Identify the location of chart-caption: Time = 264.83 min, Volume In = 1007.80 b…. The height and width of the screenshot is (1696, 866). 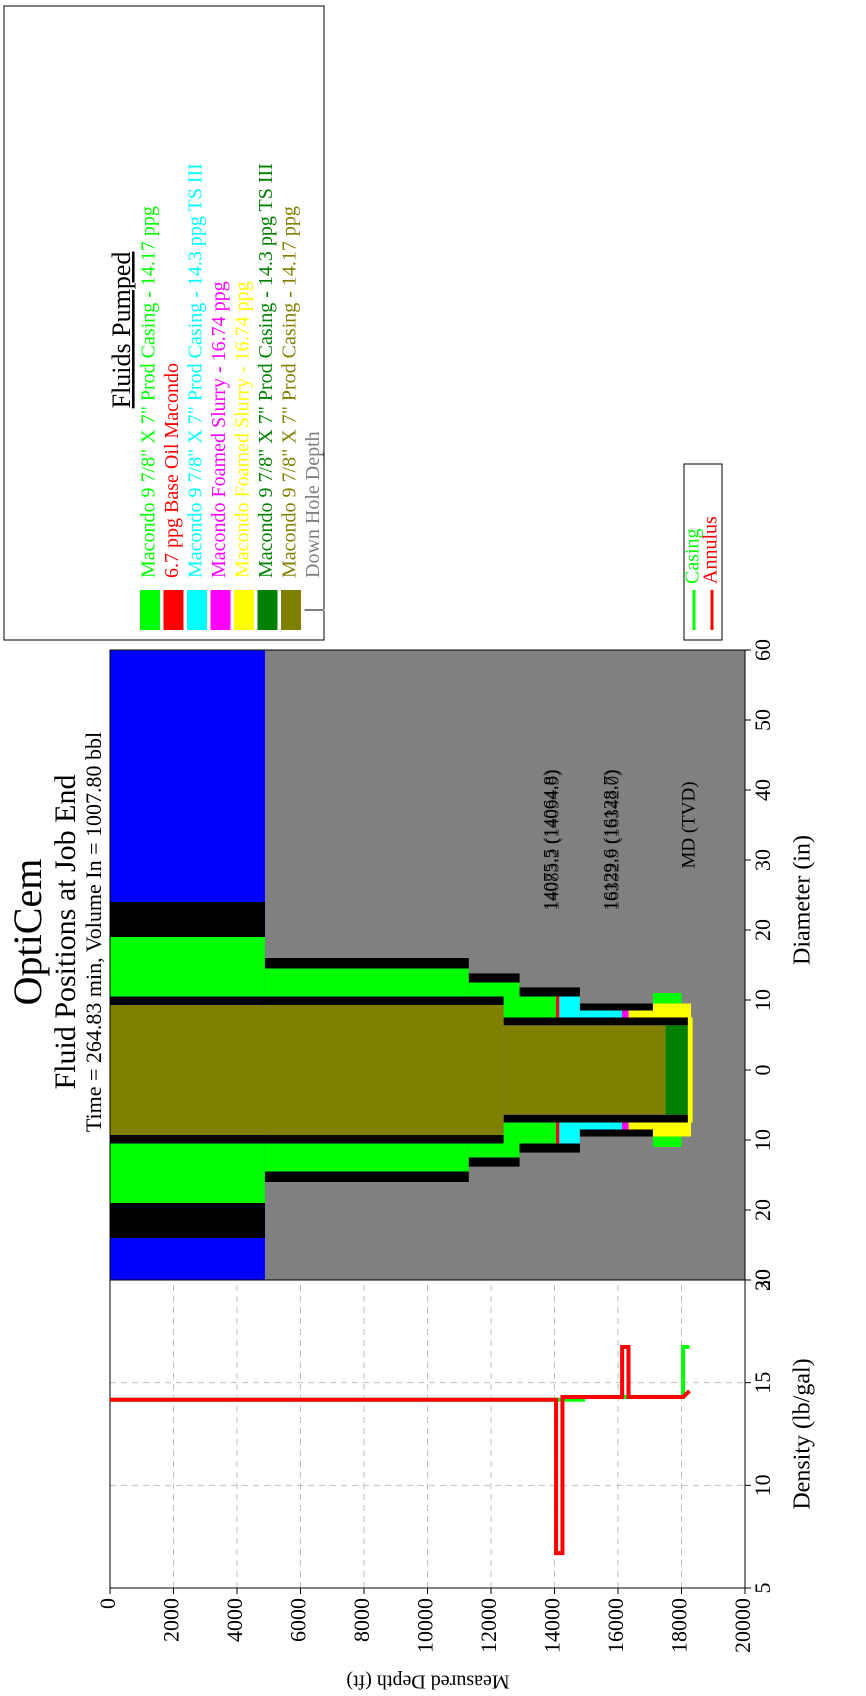
(93, 932).